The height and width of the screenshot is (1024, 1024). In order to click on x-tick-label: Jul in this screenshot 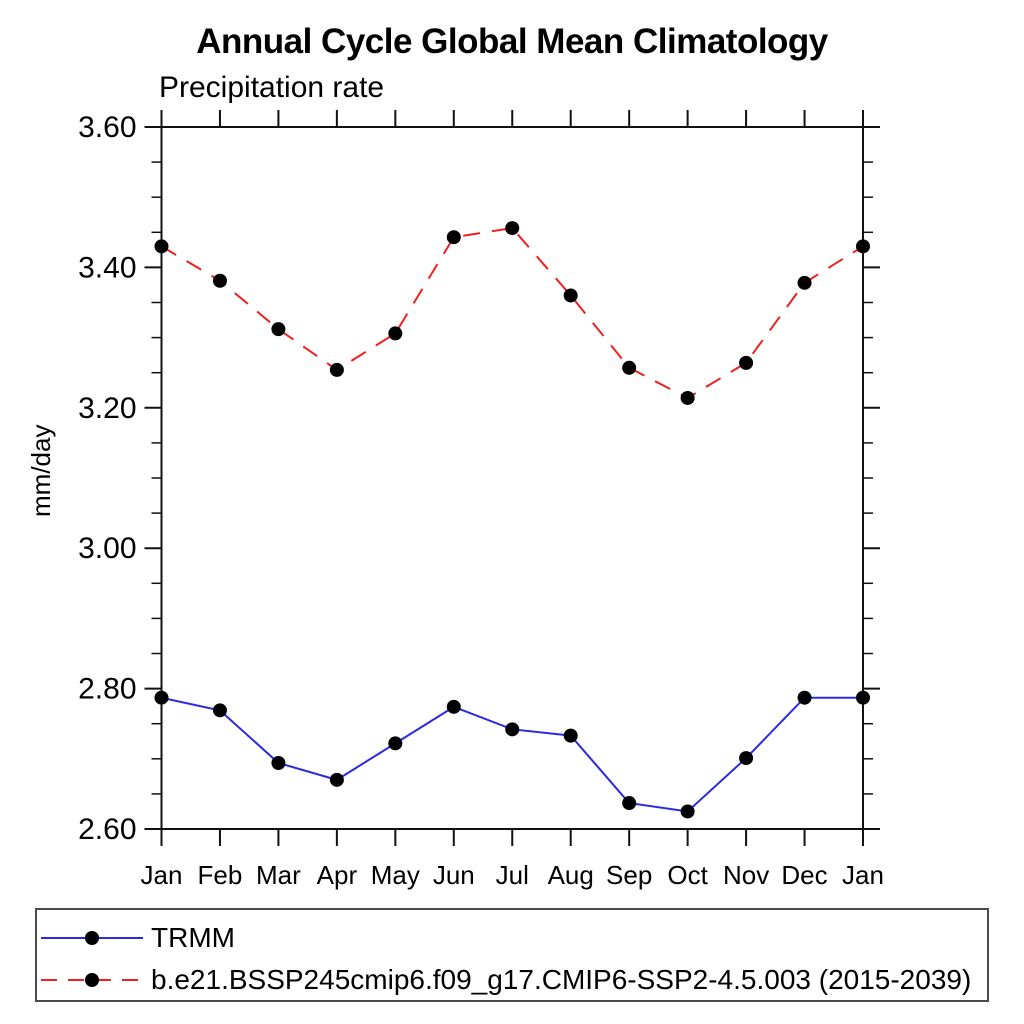, I will do `click(512, 875)`.